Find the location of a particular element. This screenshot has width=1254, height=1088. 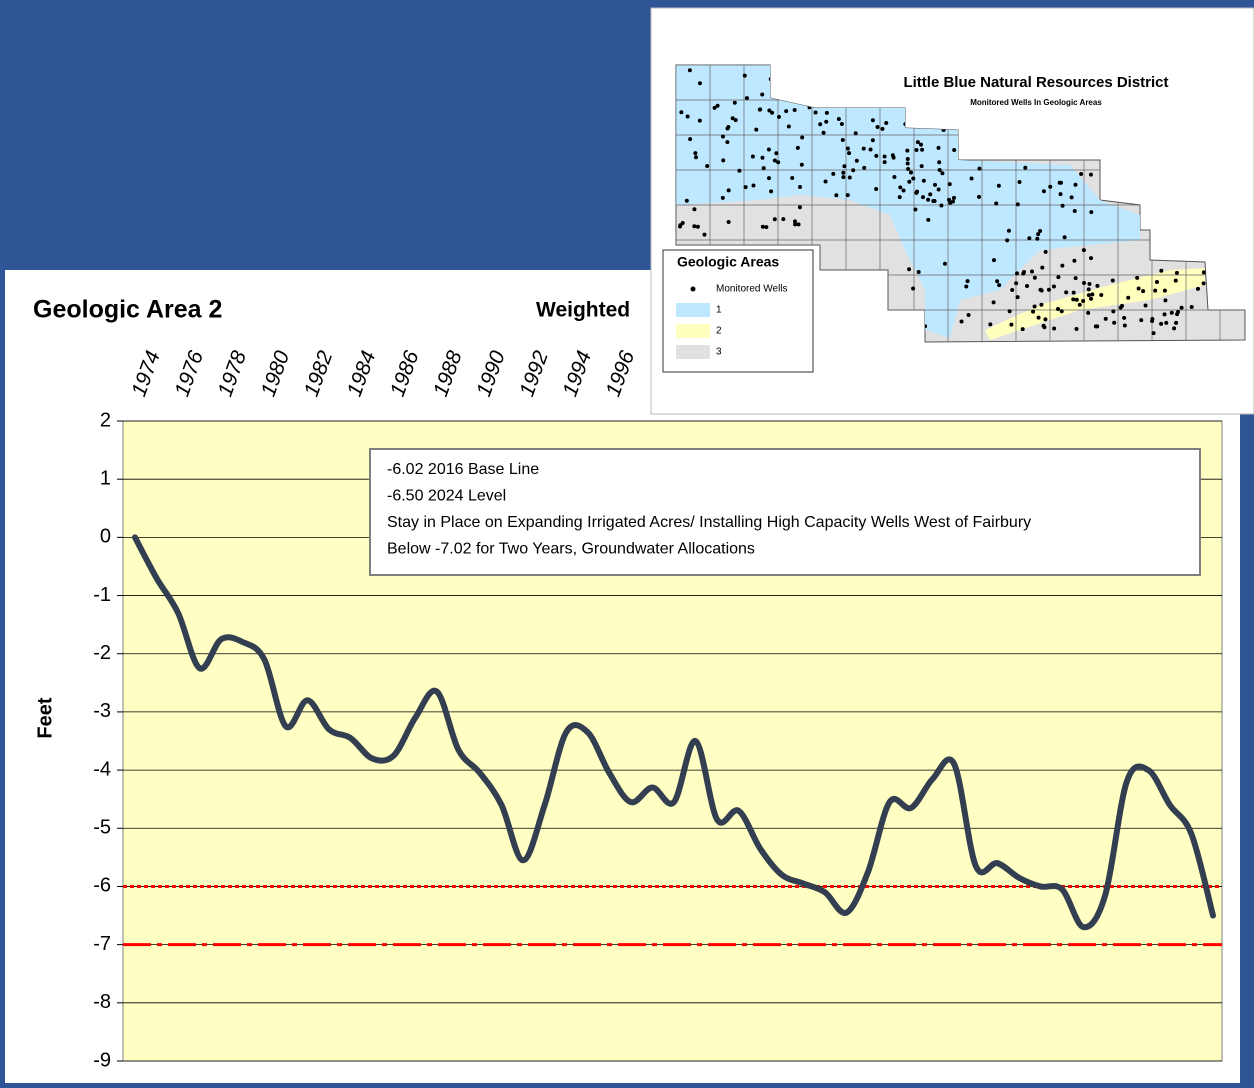

legend-label: 2 is located at coordinates (719, 331).